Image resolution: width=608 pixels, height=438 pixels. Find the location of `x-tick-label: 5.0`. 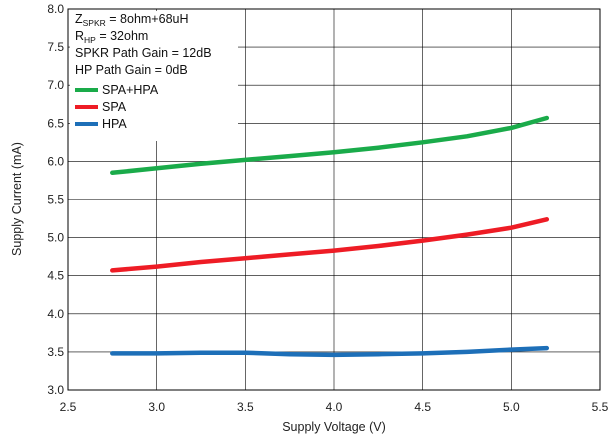

x-tick-label: 5.0 is located at coordinates (511, 407).